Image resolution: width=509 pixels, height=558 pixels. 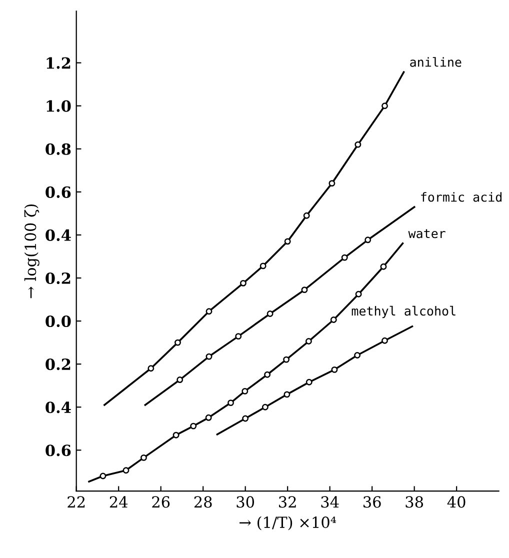 I want to click on x-tick-label: 22, so click(x=76, y=502).